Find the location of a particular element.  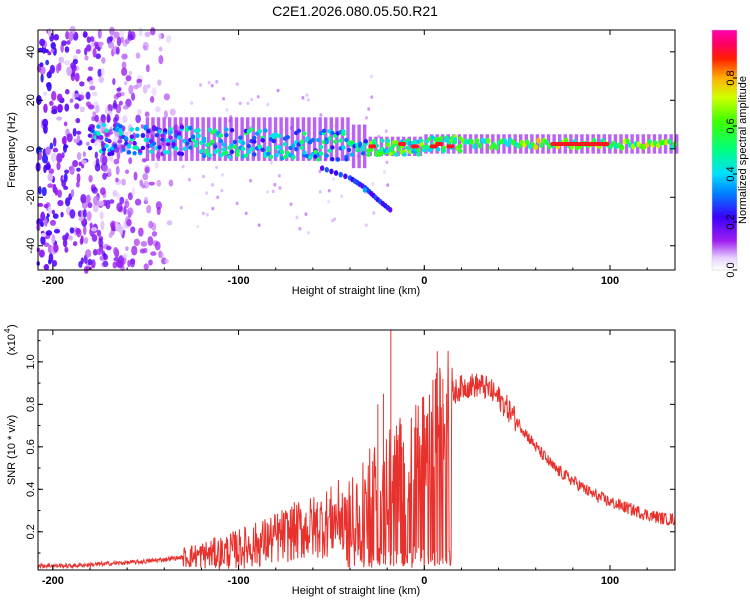

snr-x-label: Height of straight line (km) is located at coordinates (356, 591).